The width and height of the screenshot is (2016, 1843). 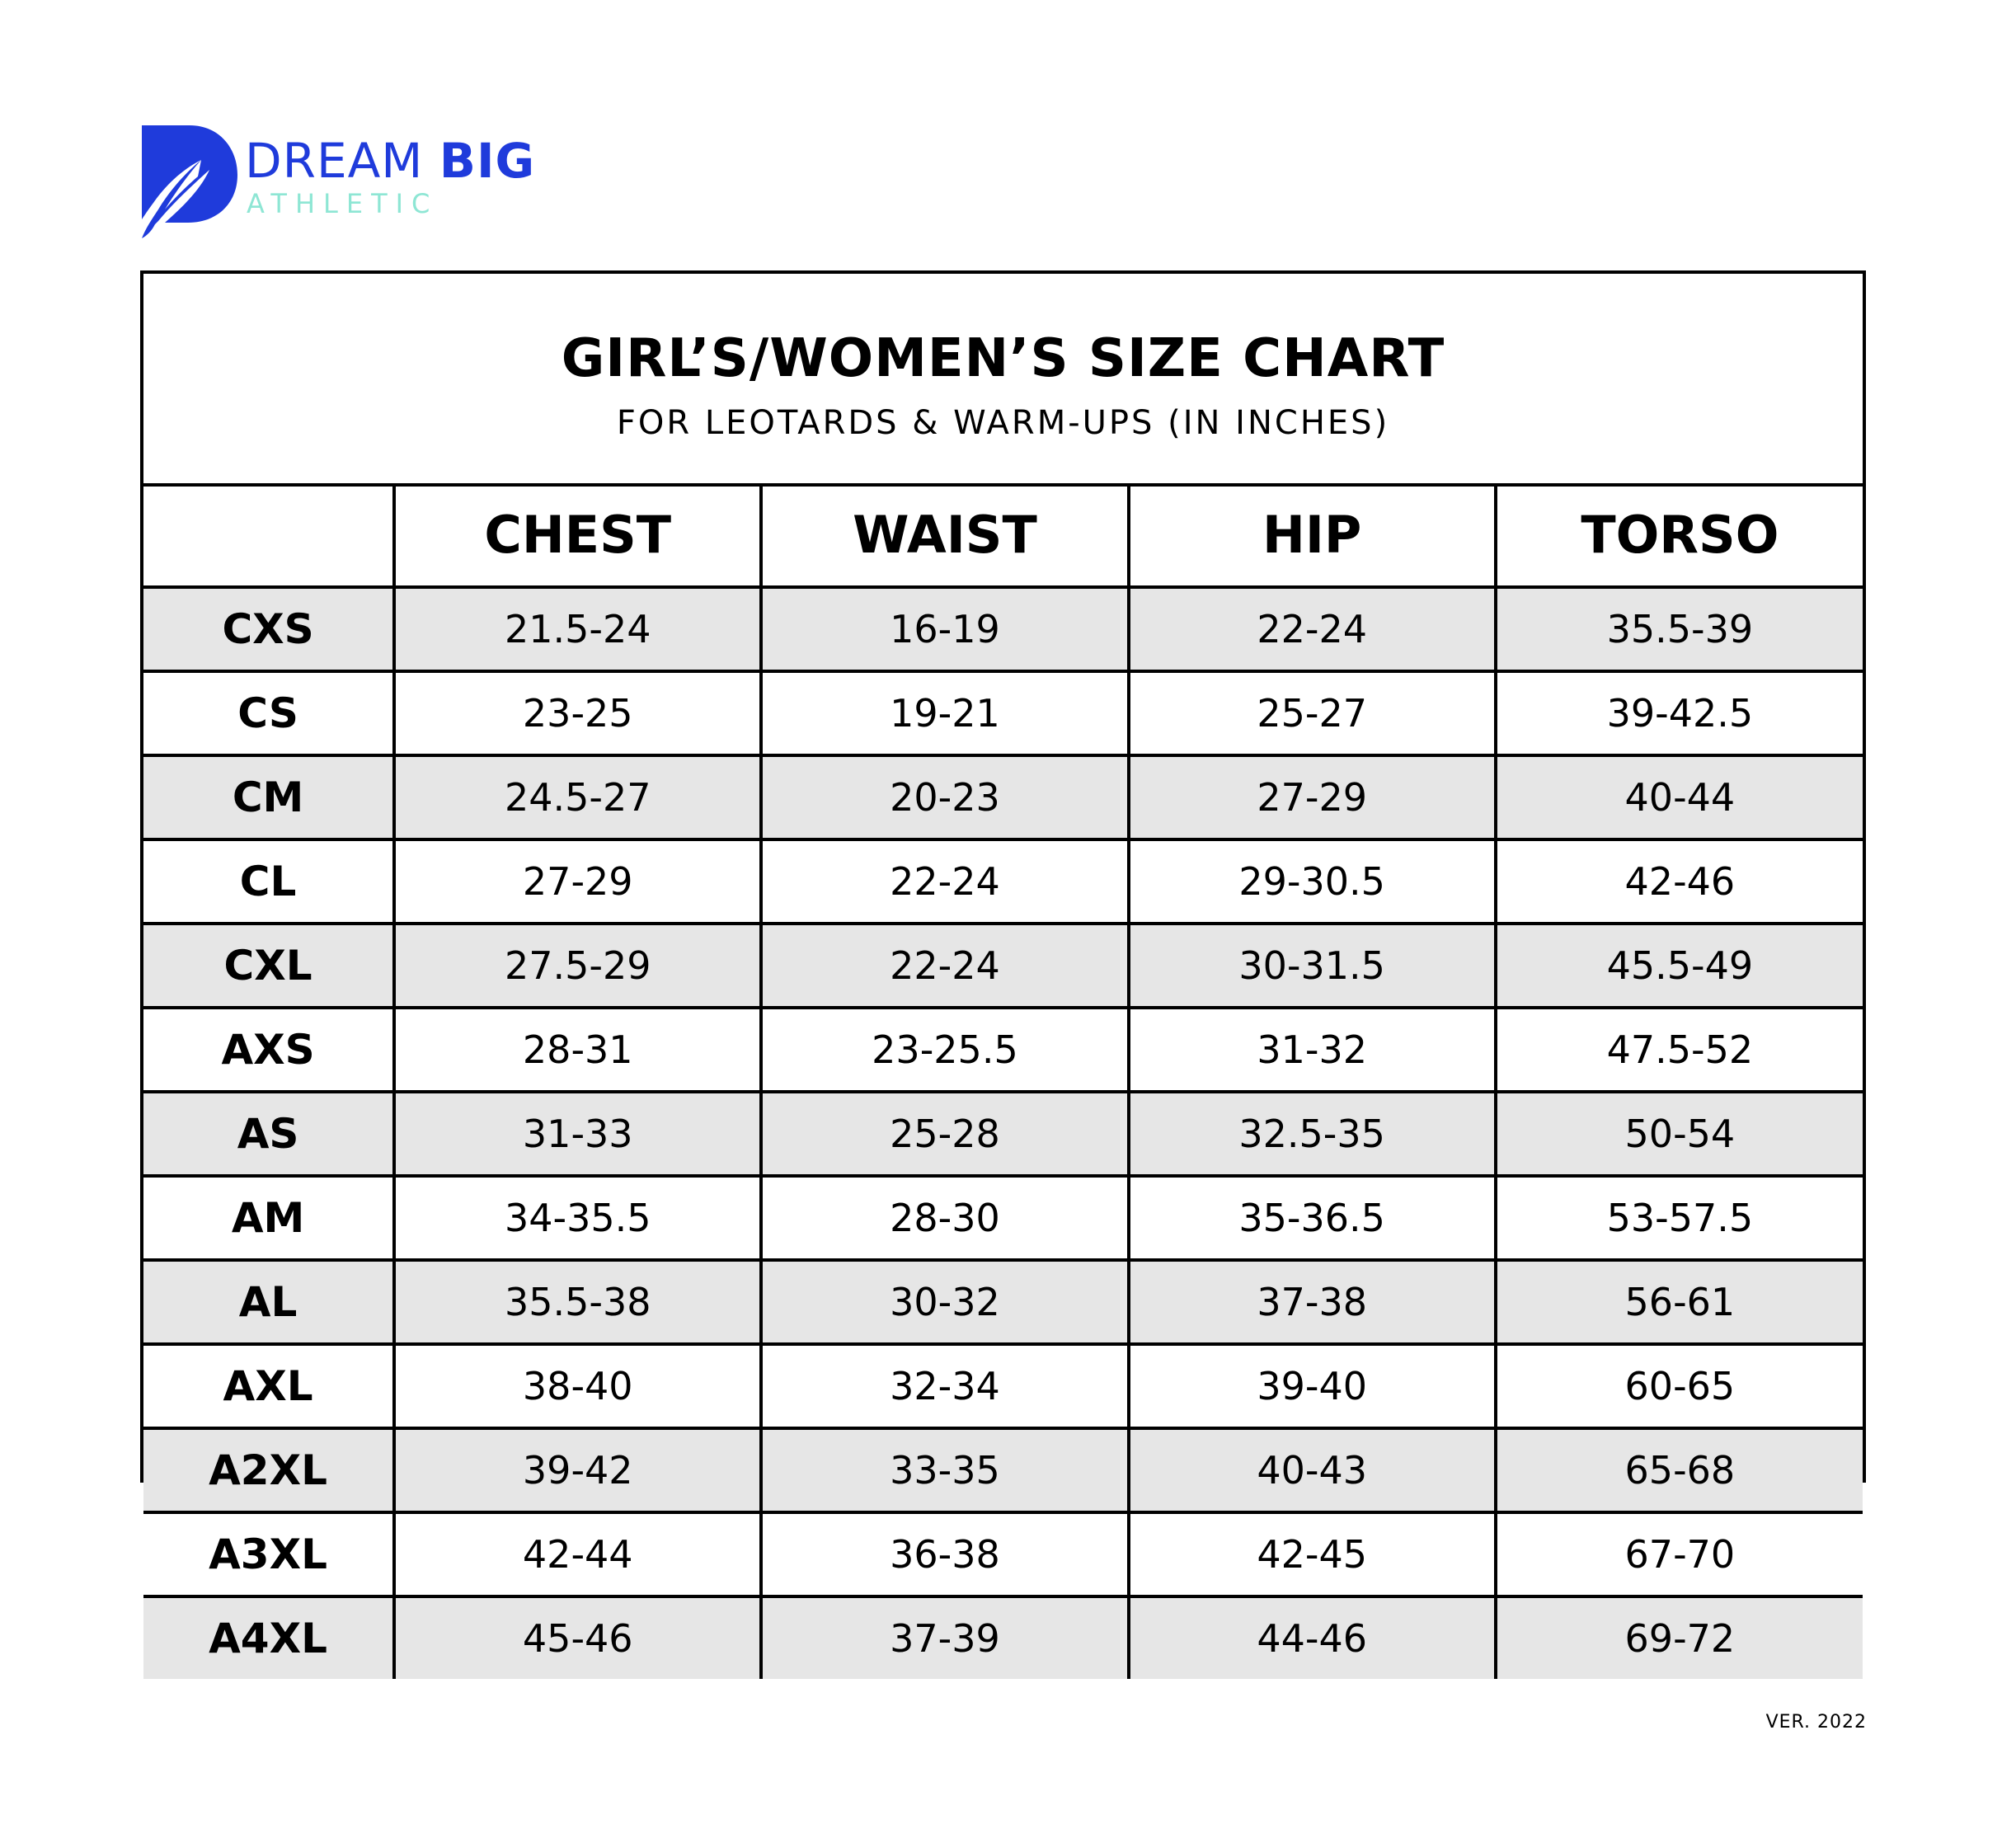 What do you see at coordinates (944, 797) in the screenshot?
I see `waist-value: 20-23` at bounding box center [944, 797].